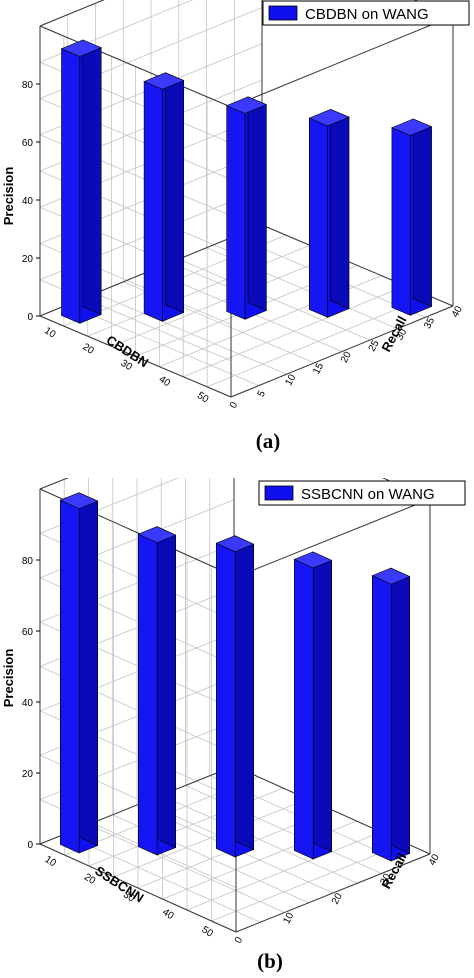 The width and height of the screenshot is (474, 978). Describe the element at coordinates (268, 441) in the screenshot. I see `panel-caption-a: (a)` at that location.